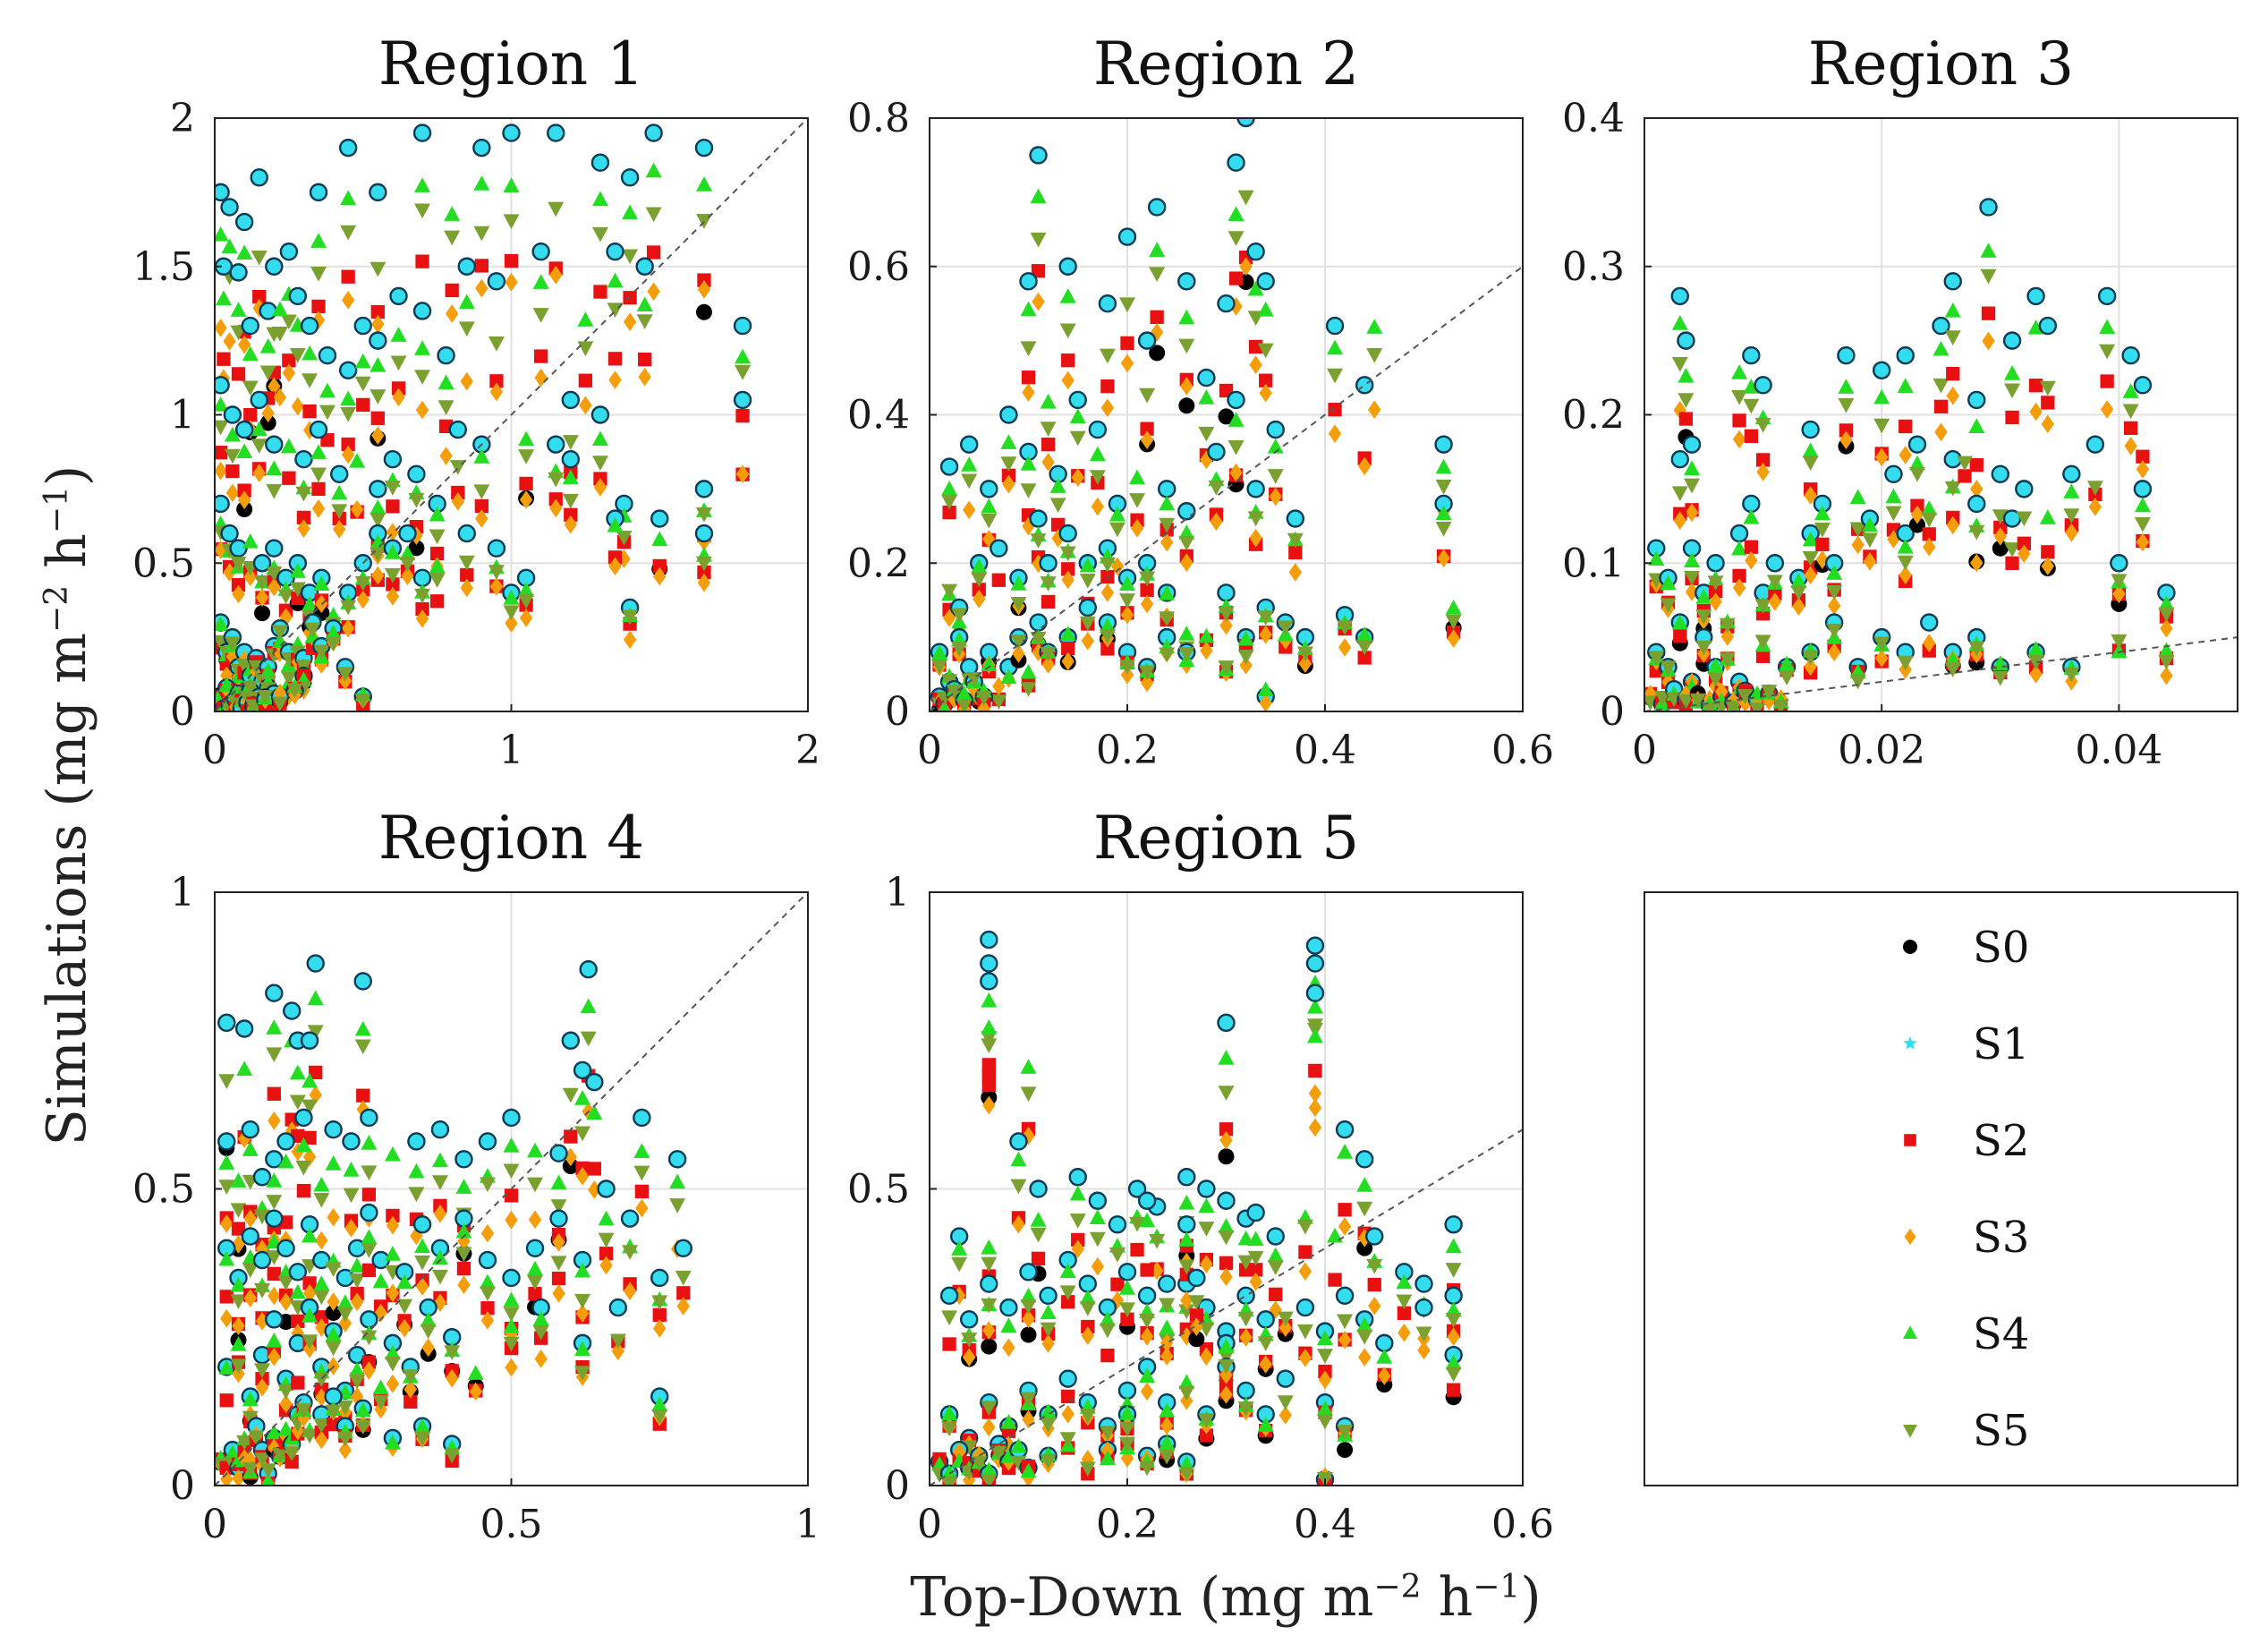 The image size is (2268, 1652). I want to click on y-tick-label: 0.5, so click(163, 1190).